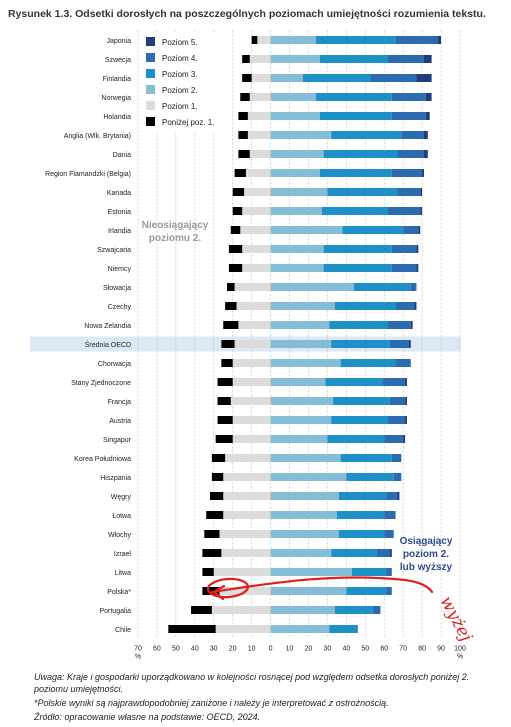  I want to click on country-label: Portugalia, so click(115, 611).